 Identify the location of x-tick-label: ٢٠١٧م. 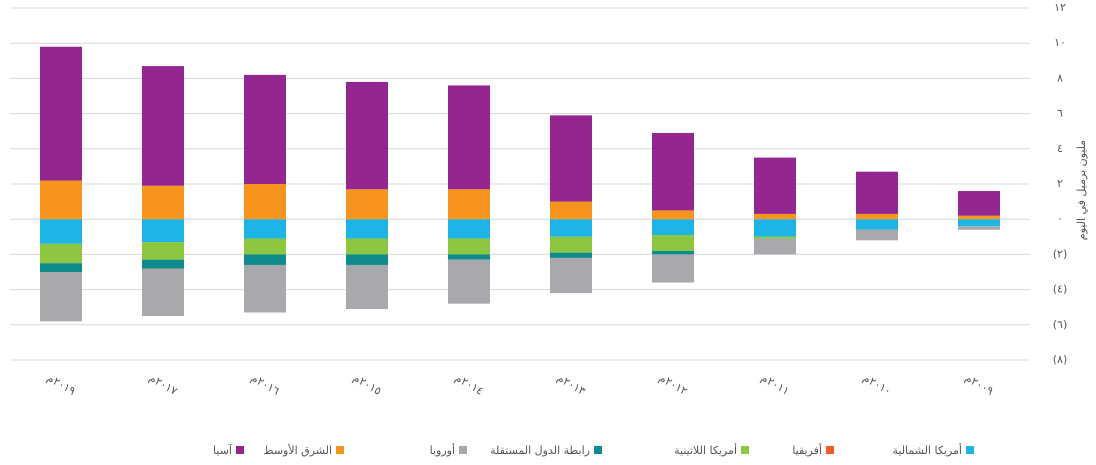
(163, 384).